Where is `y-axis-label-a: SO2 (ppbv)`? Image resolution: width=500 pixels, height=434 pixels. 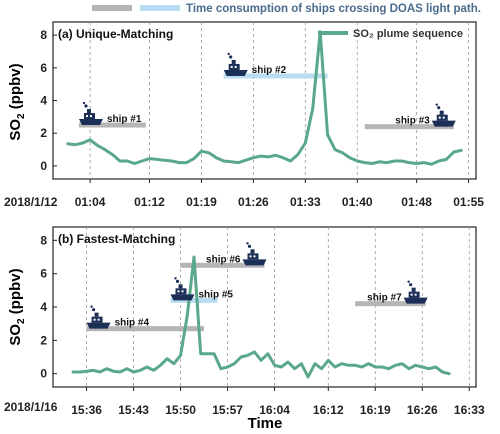 y-axis-label-a: SO2 (ppbv) is located at coordinates (17, 101).